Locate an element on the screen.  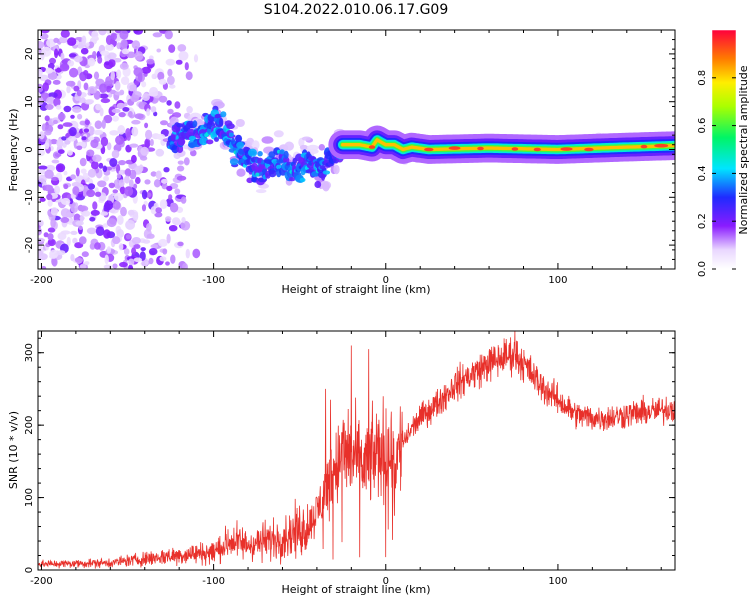
spectrogram-tone-band is located at coordinates (508, 145).